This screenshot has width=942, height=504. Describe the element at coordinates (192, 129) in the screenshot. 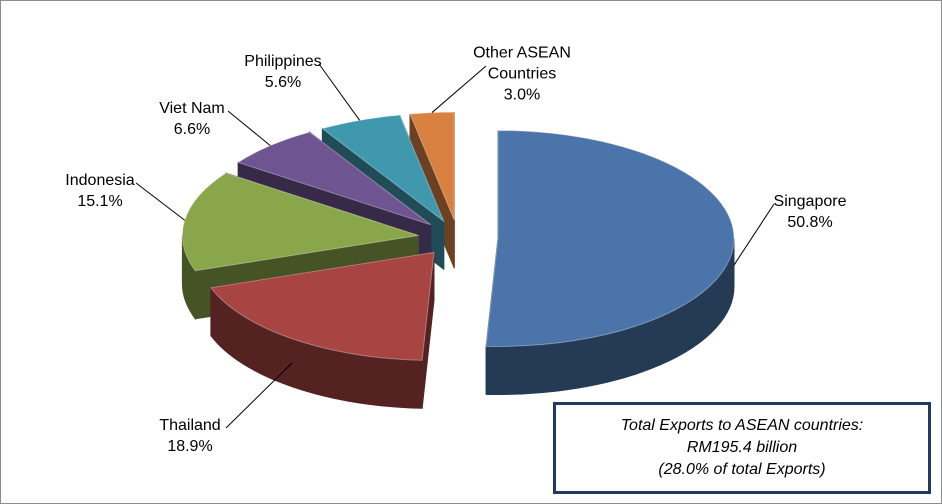

I see `value-label: 6.6%` at that location.